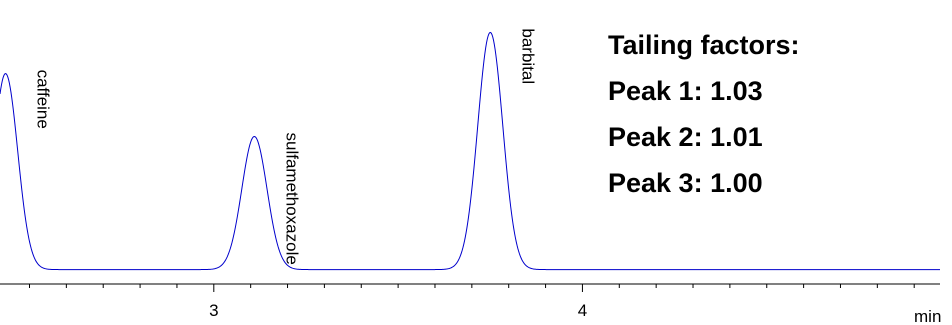 The image size is (952, 325). I want to click on annotation-peak-2: Peak 2: 1.01, so click(685, 137).